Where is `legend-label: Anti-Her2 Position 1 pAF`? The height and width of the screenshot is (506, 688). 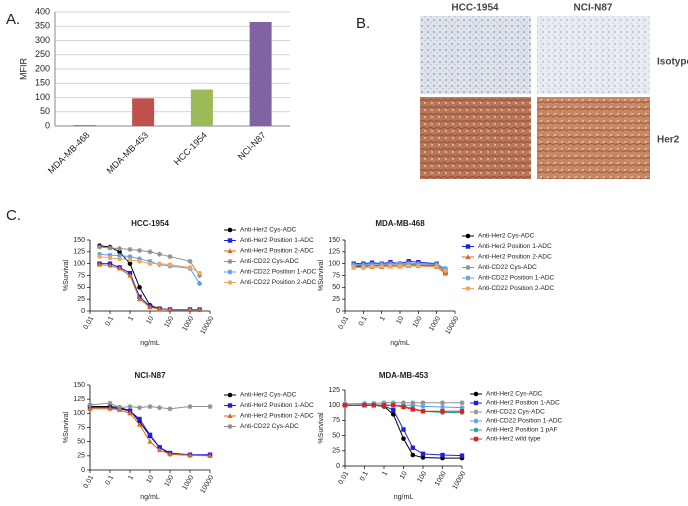
legend-label: Anti-Her2 Position 1 pAF is located at coordinates (522, 430).